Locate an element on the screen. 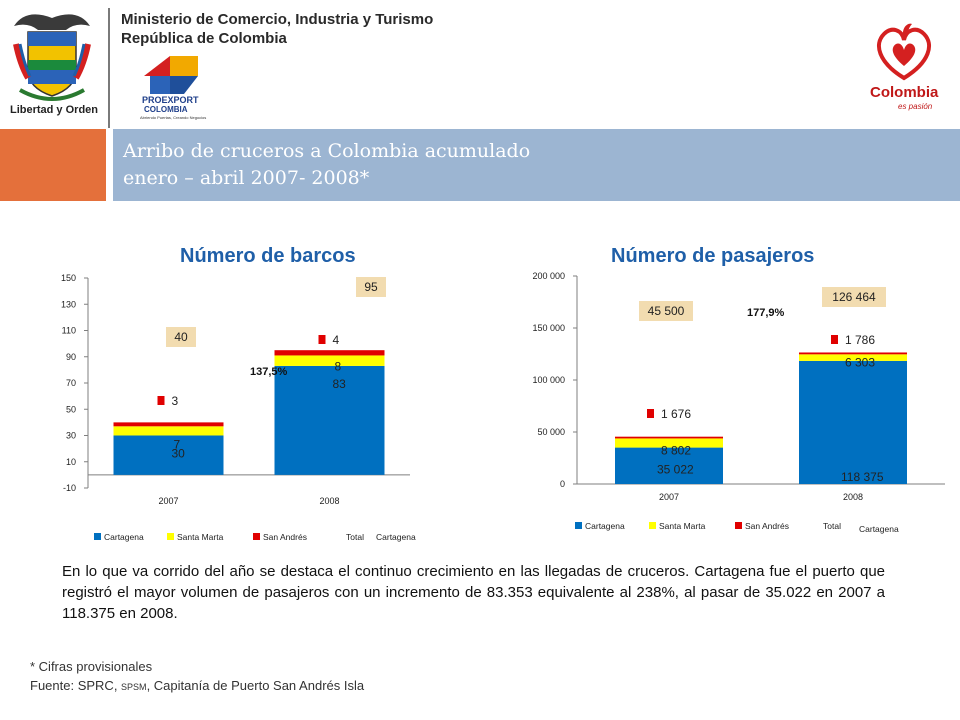  total-label: 95 is located at coordinates (371, 287).